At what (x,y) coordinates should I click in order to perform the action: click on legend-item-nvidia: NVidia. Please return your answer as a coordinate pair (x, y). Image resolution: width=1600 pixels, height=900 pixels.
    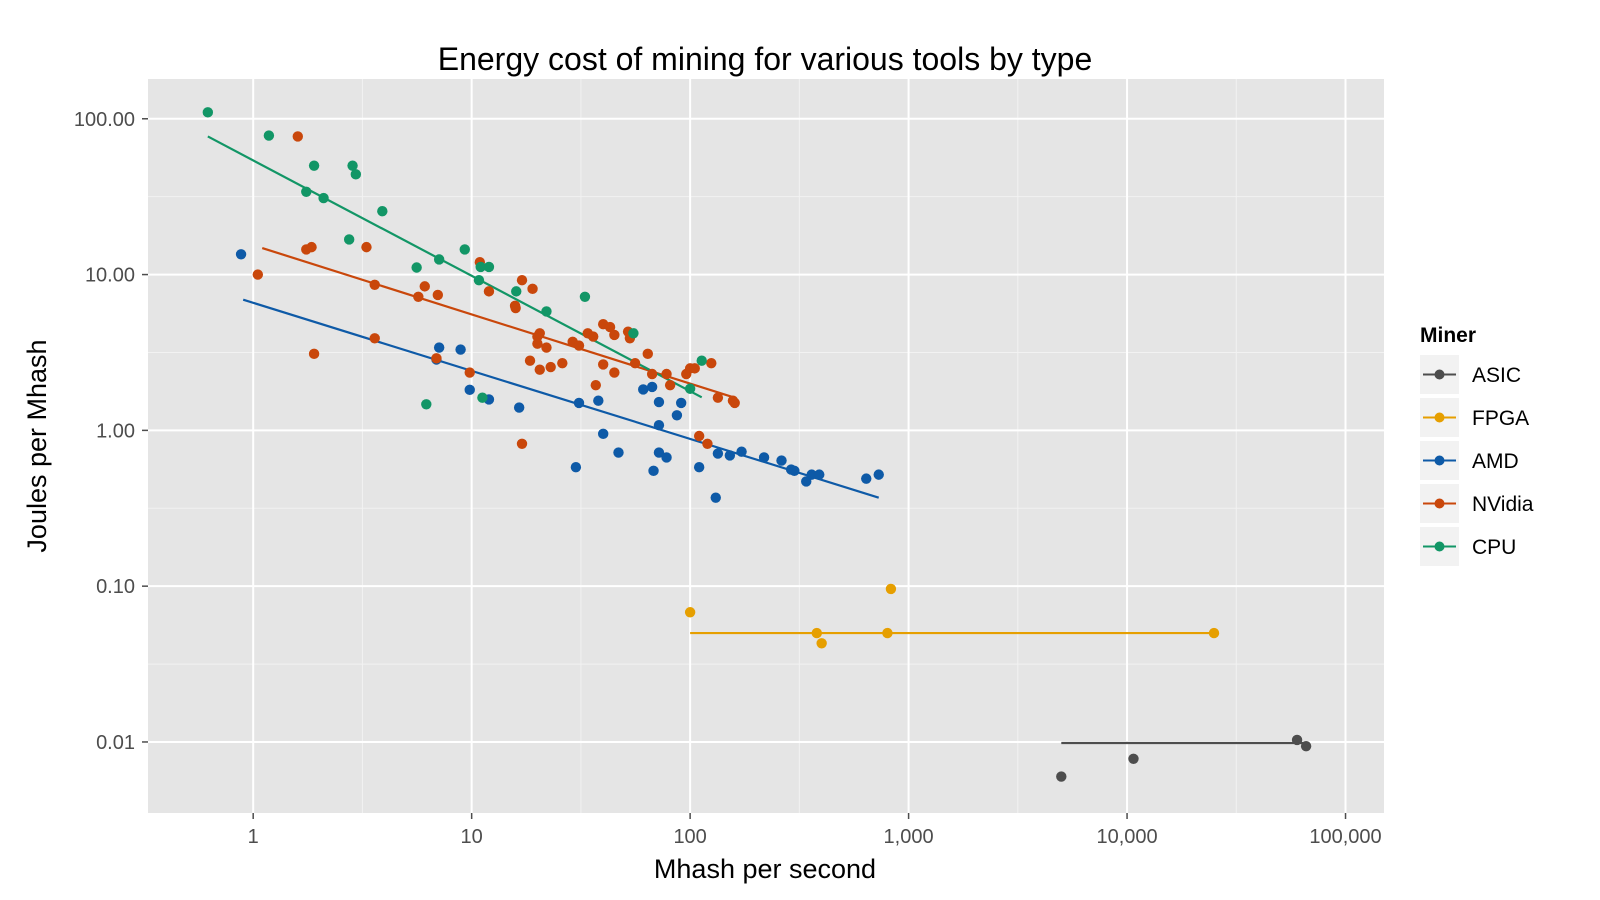
    Looking at the image, I should click on (1477, 503).